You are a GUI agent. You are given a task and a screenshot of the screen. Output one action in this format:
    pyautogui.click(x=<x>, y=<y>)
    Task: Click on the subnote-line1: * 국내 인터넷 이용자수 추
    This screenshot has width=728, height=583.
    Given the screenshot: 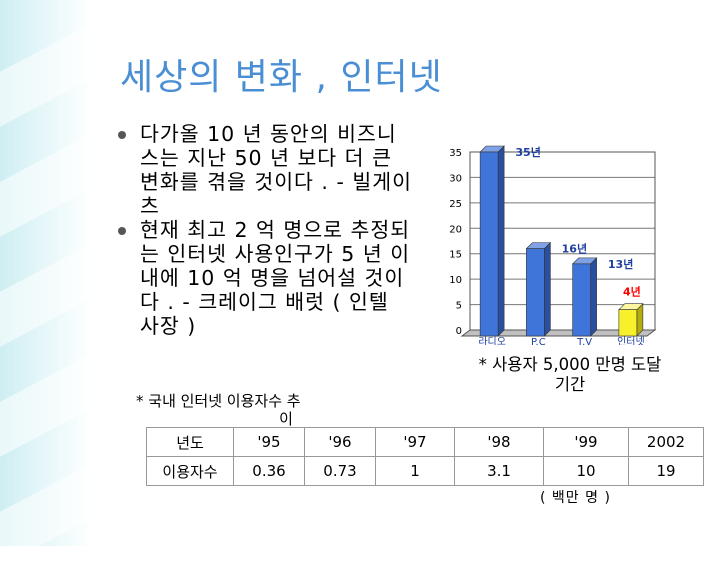 What is the action you would take?
    pyautogui.click(x=218, y=401)
    